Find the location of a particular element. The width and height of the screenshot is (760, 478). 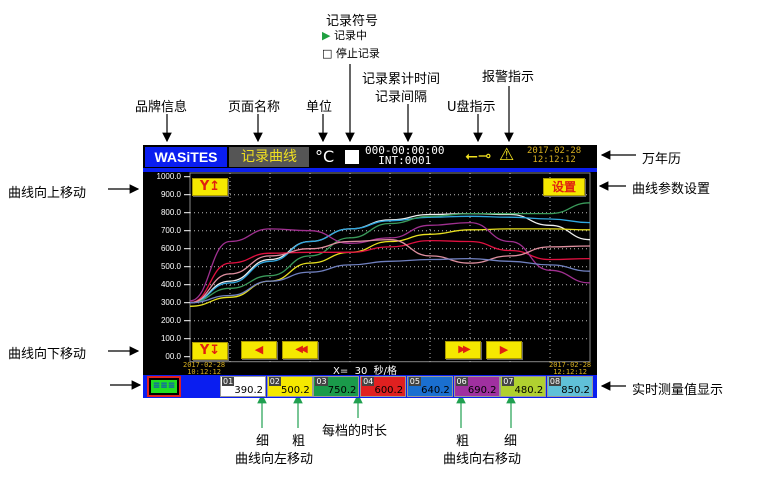

channel-07: 07 480.2 is located at coordinates (523, 386).